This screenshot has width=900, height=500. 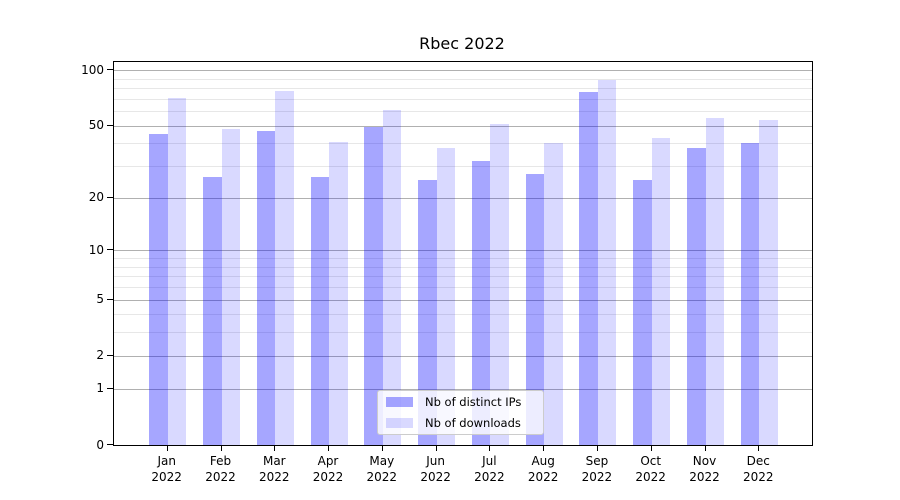 I want to click on y-tick-label-0: 0, so click(x=100, y=444).